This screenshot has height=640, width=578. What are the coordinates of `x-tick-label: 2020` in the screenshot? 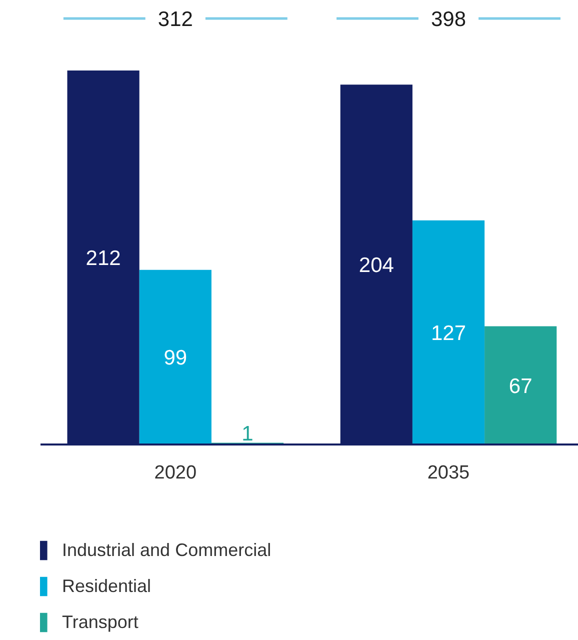 It's located at (175, 473).